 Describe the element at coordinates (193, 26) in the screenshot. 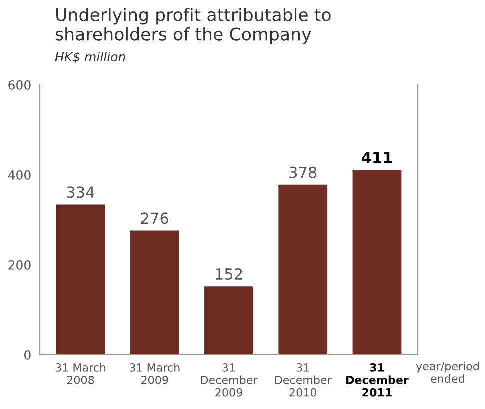

I see `chart-title: Underlying profit attributable to shareholders of the Company` at that location.